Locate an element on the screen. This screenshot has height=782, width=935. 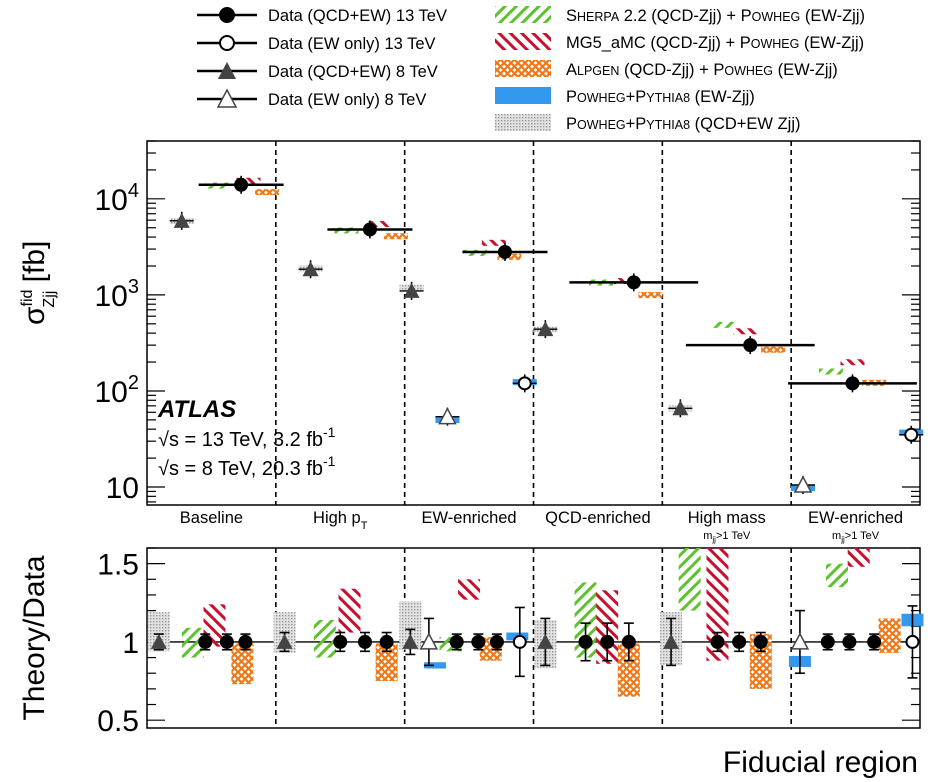
cut-value: >1 TeV is located at coordinates (862, 536).